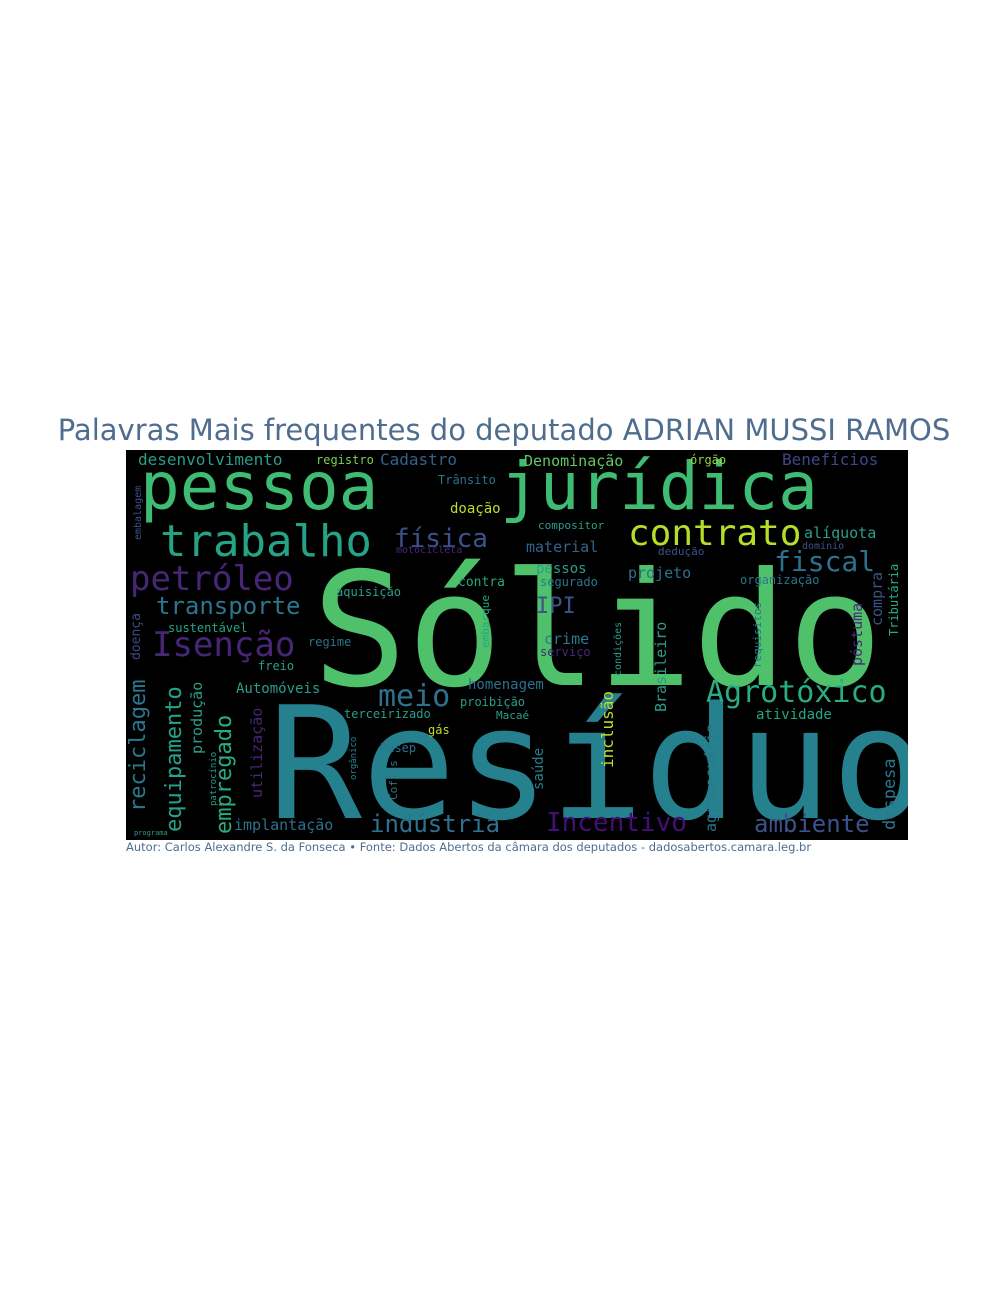 The height and width of the screenshot is (1296, 1008). I want to click on cloud-word: embalagem, so click(138, 512).